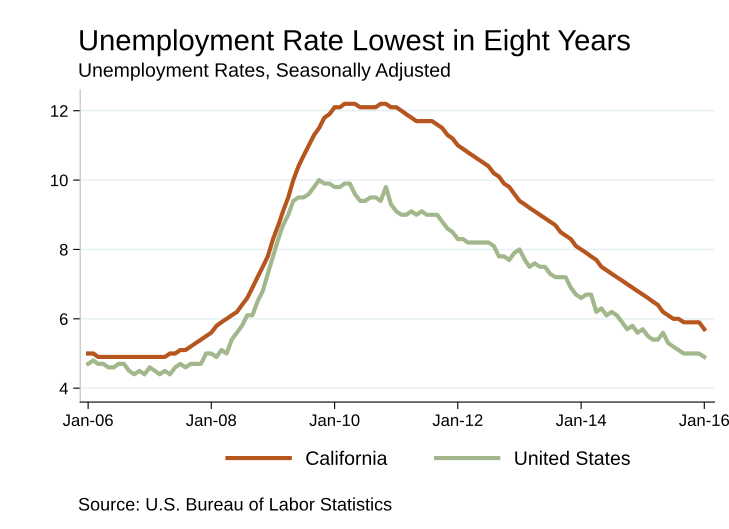 The height and width of the screenshot is (529, 729). Describe the element at coordinates (59, 180) in the screenshot. I see `y-tick-label: 10` at that location.